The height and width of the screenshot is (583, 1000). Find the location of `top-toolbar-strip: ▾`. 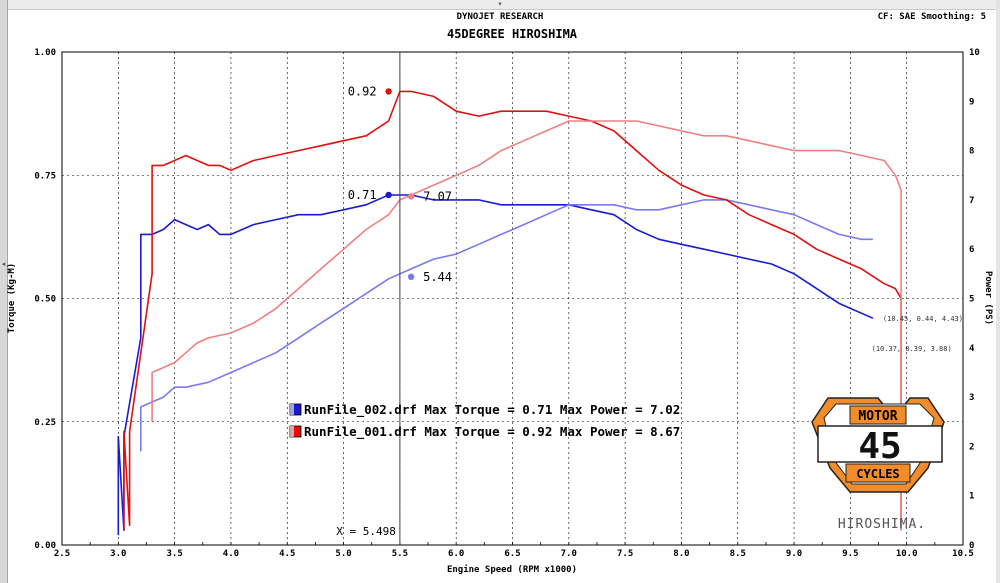

top-toolbar-strip: ▾ is located at coordinates (500, 5).